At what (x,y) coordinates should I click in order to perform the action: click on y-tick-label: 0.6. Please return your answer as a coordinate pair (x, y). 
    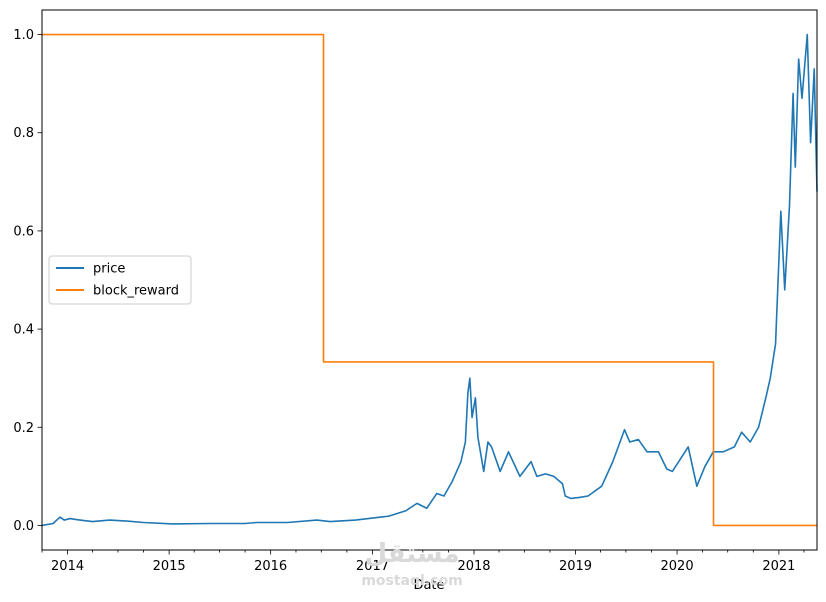
    Looking at the image, I should click on (23, 231).